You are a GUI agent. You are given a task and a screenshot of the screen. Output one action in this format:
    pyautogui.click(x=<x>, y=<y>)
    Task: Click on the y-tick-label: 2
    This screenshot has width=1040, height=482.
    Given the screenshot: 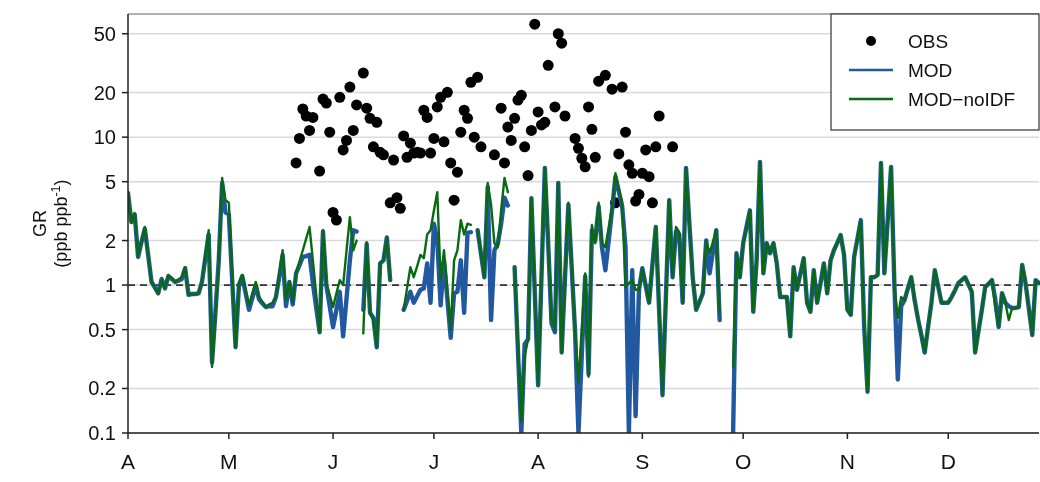 What is the action you would take?
    pyautogui.click(x=110, y=240)
    